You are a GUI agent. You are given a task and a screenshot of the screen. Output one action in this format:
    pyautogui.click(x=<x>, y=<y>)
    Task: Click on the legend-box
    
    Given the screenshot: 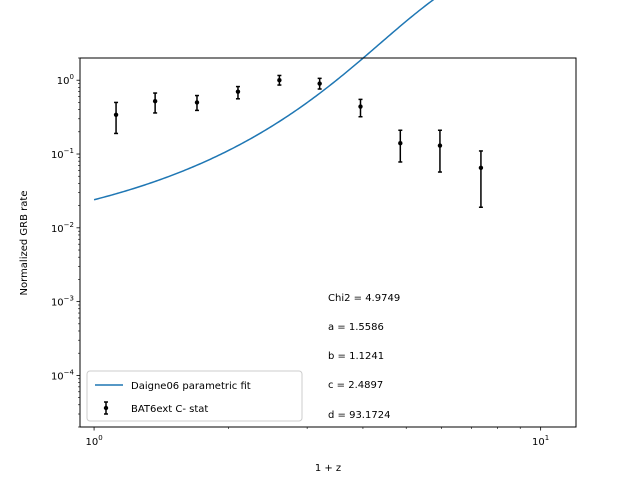 What is the action you would take?
    pyautogui.click(x=194, y=396)
    